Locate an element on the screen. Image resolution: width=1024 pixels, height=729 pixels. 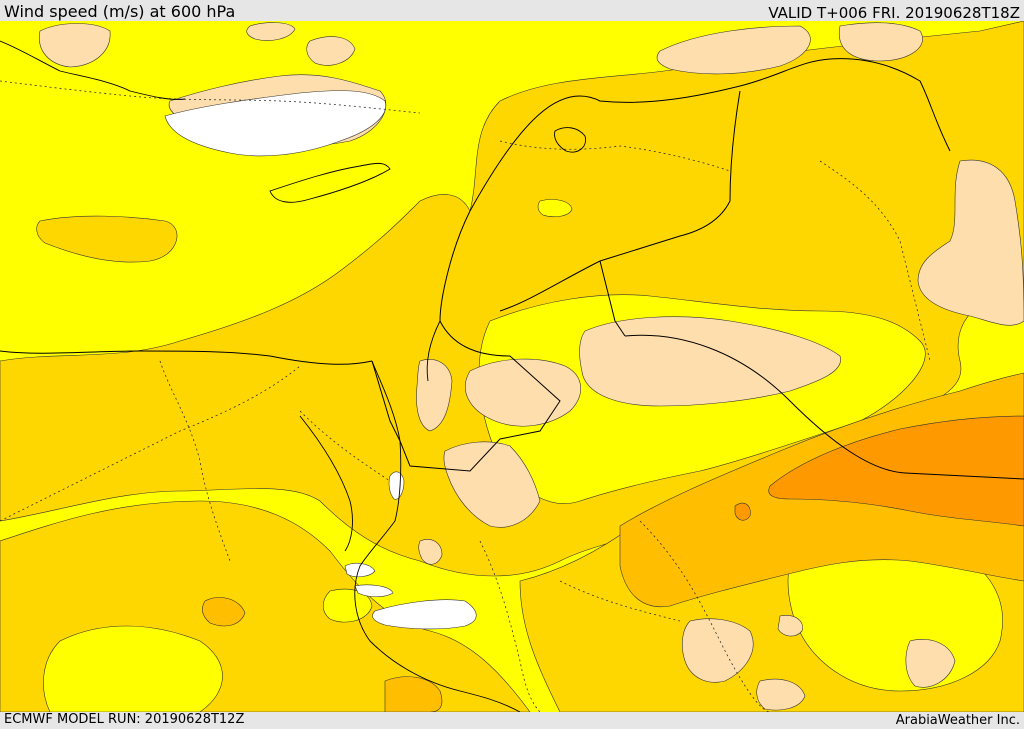
band-strongest is located at coordinates (879, 471).